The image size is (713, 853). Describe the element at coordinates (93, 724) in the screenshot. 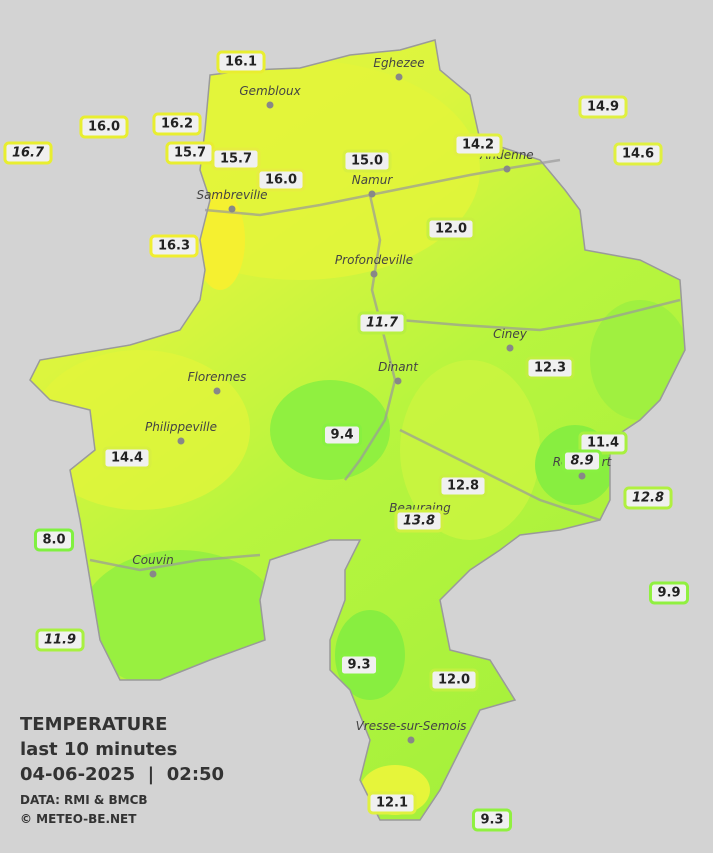

I see `legend-title: TEMPERATURE` at that location.